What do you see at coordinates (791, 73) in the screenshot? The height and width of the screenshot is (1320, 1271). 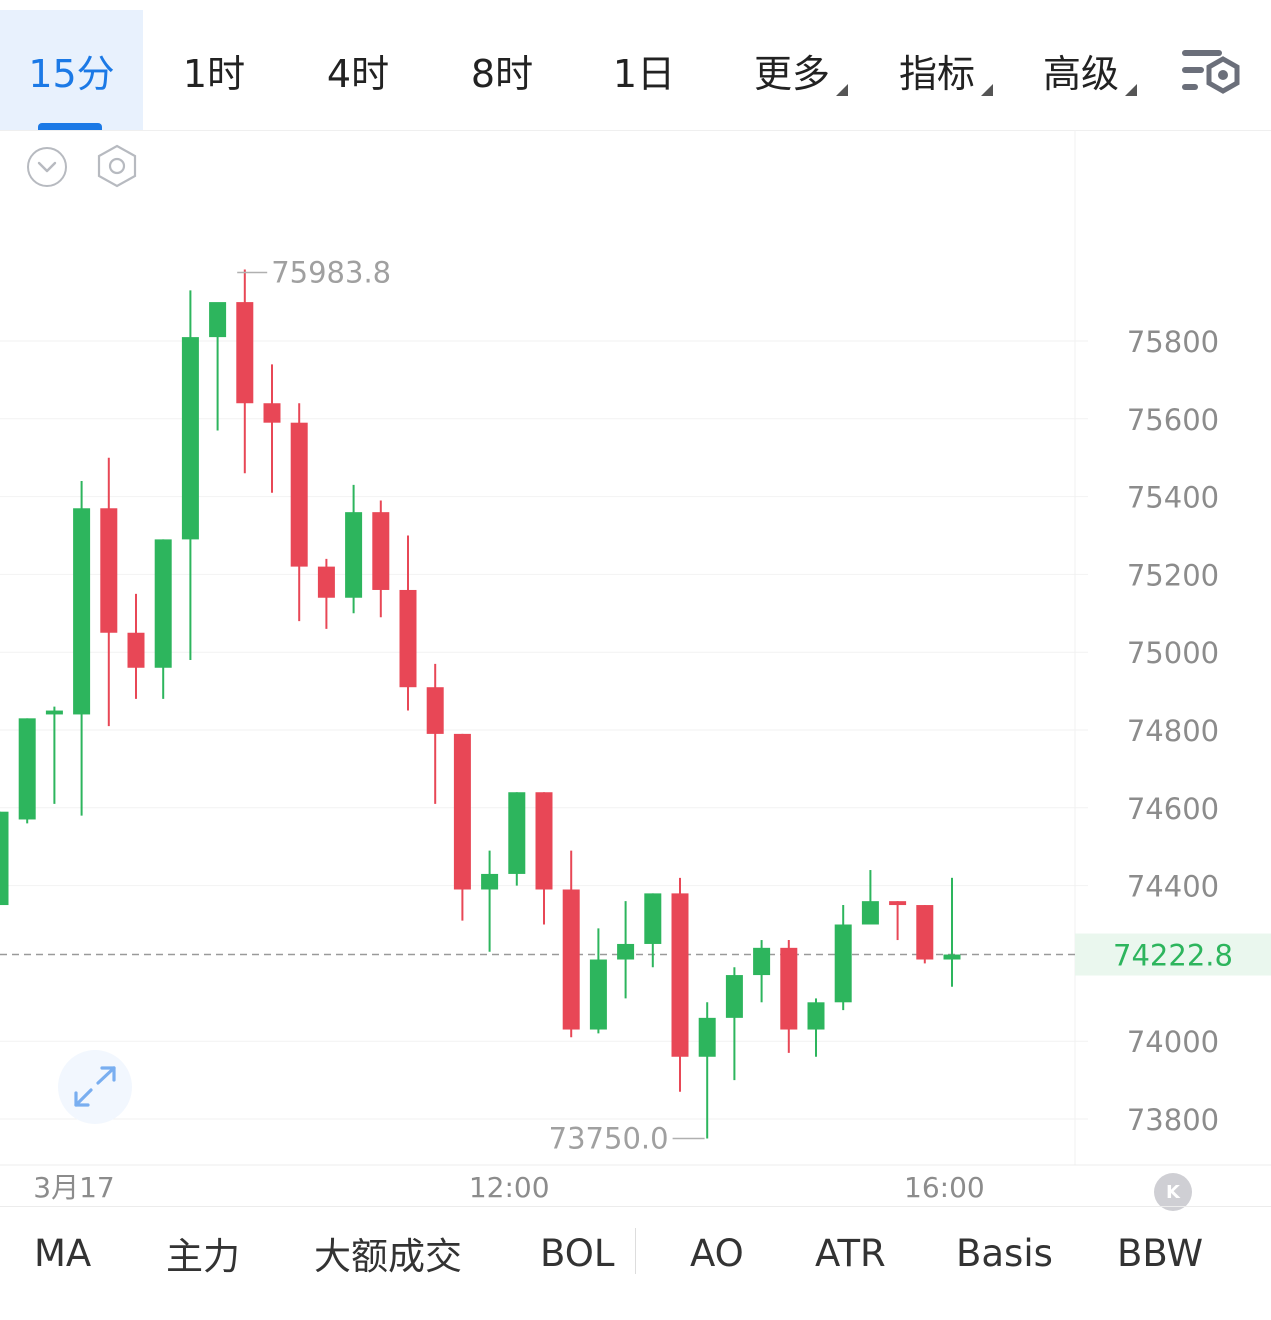 I see `tab-label: 更多` at bounding box center [791, 73].